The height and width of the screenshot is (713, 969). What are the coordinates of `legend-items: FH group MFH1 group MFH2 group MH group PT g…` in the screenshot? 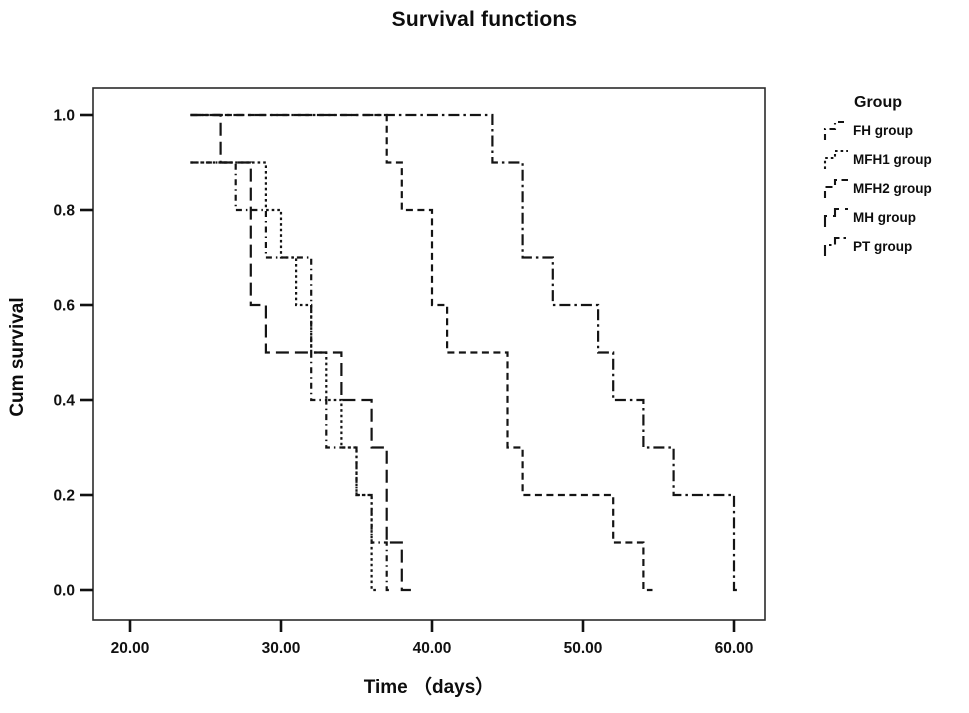 It's located at (895, 188).